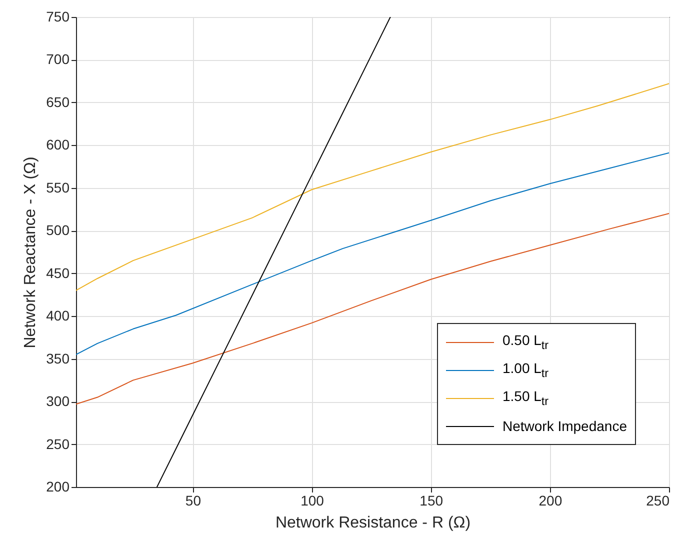 Image resolution: width=681 pixels, height=546 pixels. Describe the element at coordinates (193, 500) in the screenshot. I see `x-tick-label: 50` at that location.